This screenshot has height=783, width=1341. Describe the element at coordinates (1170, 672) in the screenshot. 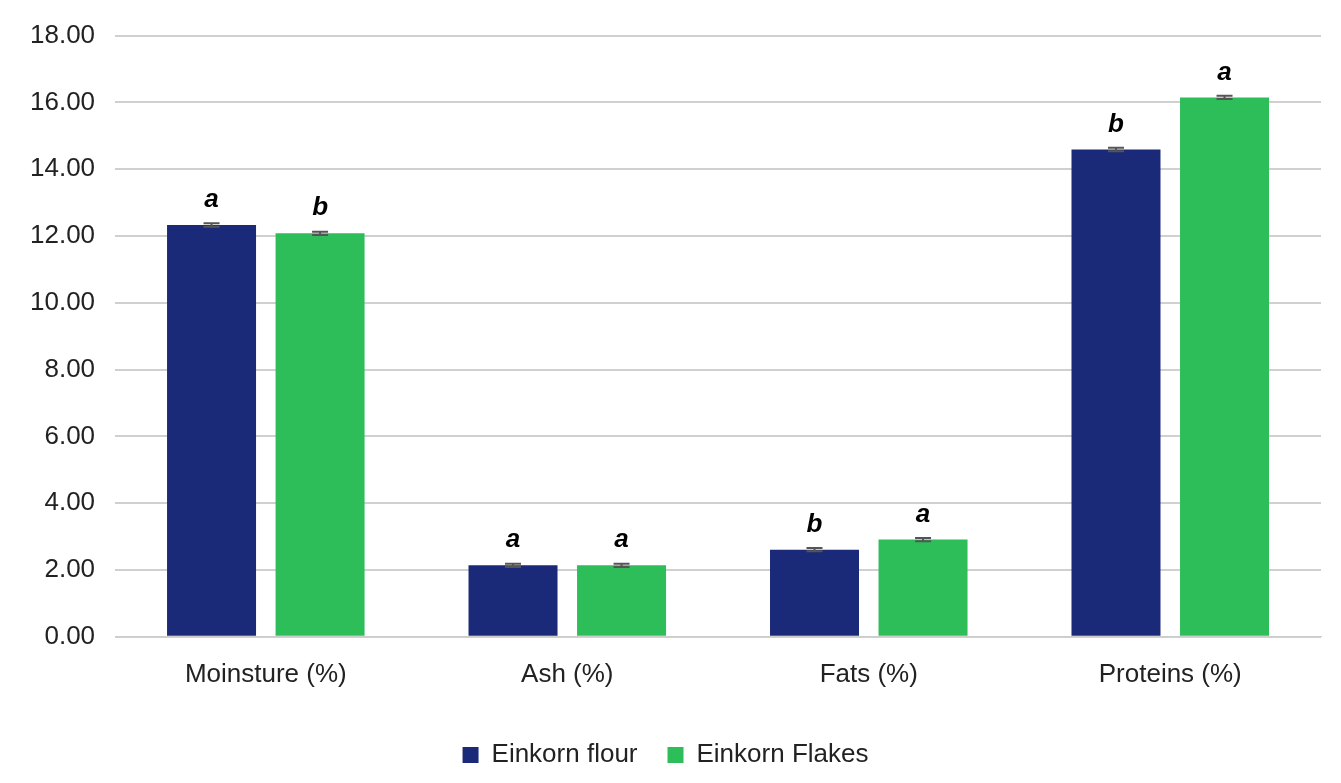

I see `x-tick-label: Proteins (%)` at that location.